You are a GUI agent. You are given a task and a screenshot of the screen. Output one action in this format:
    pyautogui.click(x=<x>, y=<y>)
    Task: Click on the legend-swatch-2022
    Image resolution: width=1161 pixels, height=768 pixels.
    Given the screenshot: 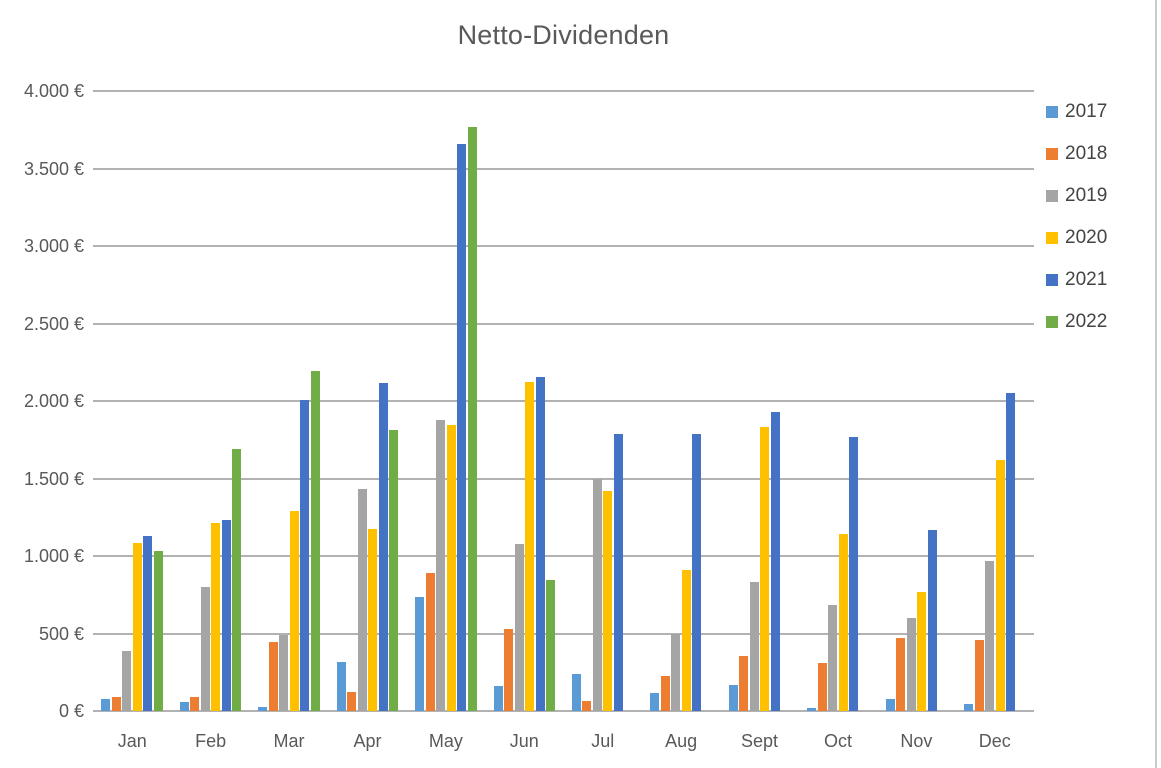 What is the action you would take?
    pyautogui.click(x=1052, y=322)
    